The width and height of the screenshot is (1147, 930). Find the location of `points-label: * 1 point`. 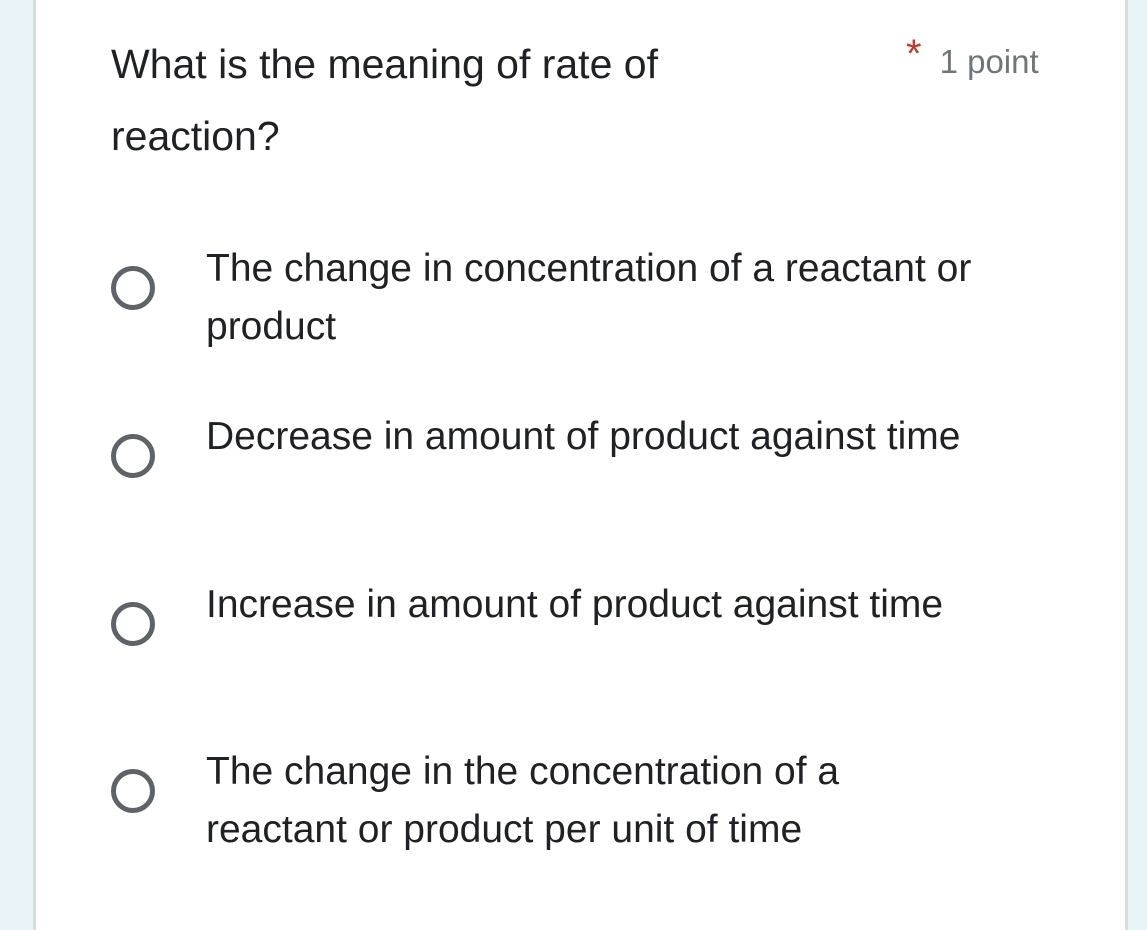

points-label: * 1 point is located at coordinates (972, 57).